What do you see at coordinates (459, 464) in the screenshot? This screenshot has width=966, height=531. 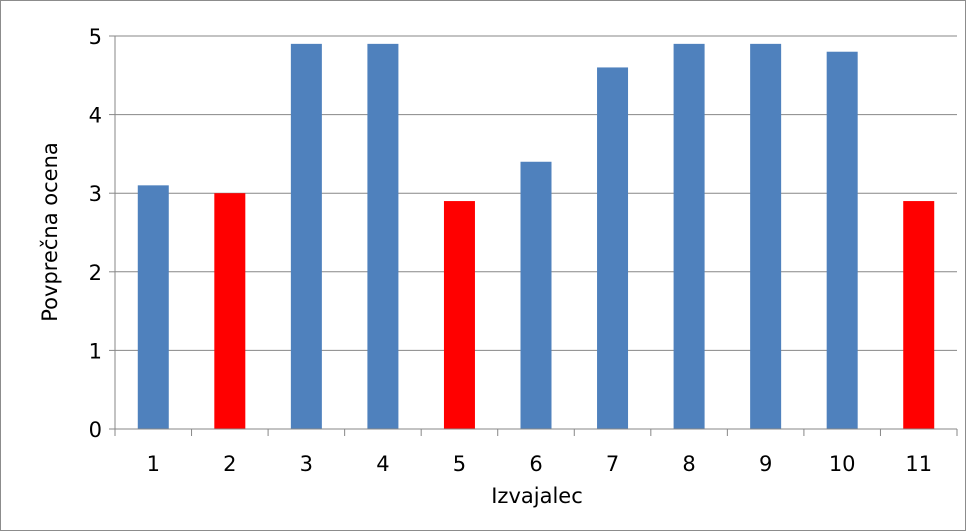 I see `x-tick-label-5: 5` at bounding box center [459, 464].